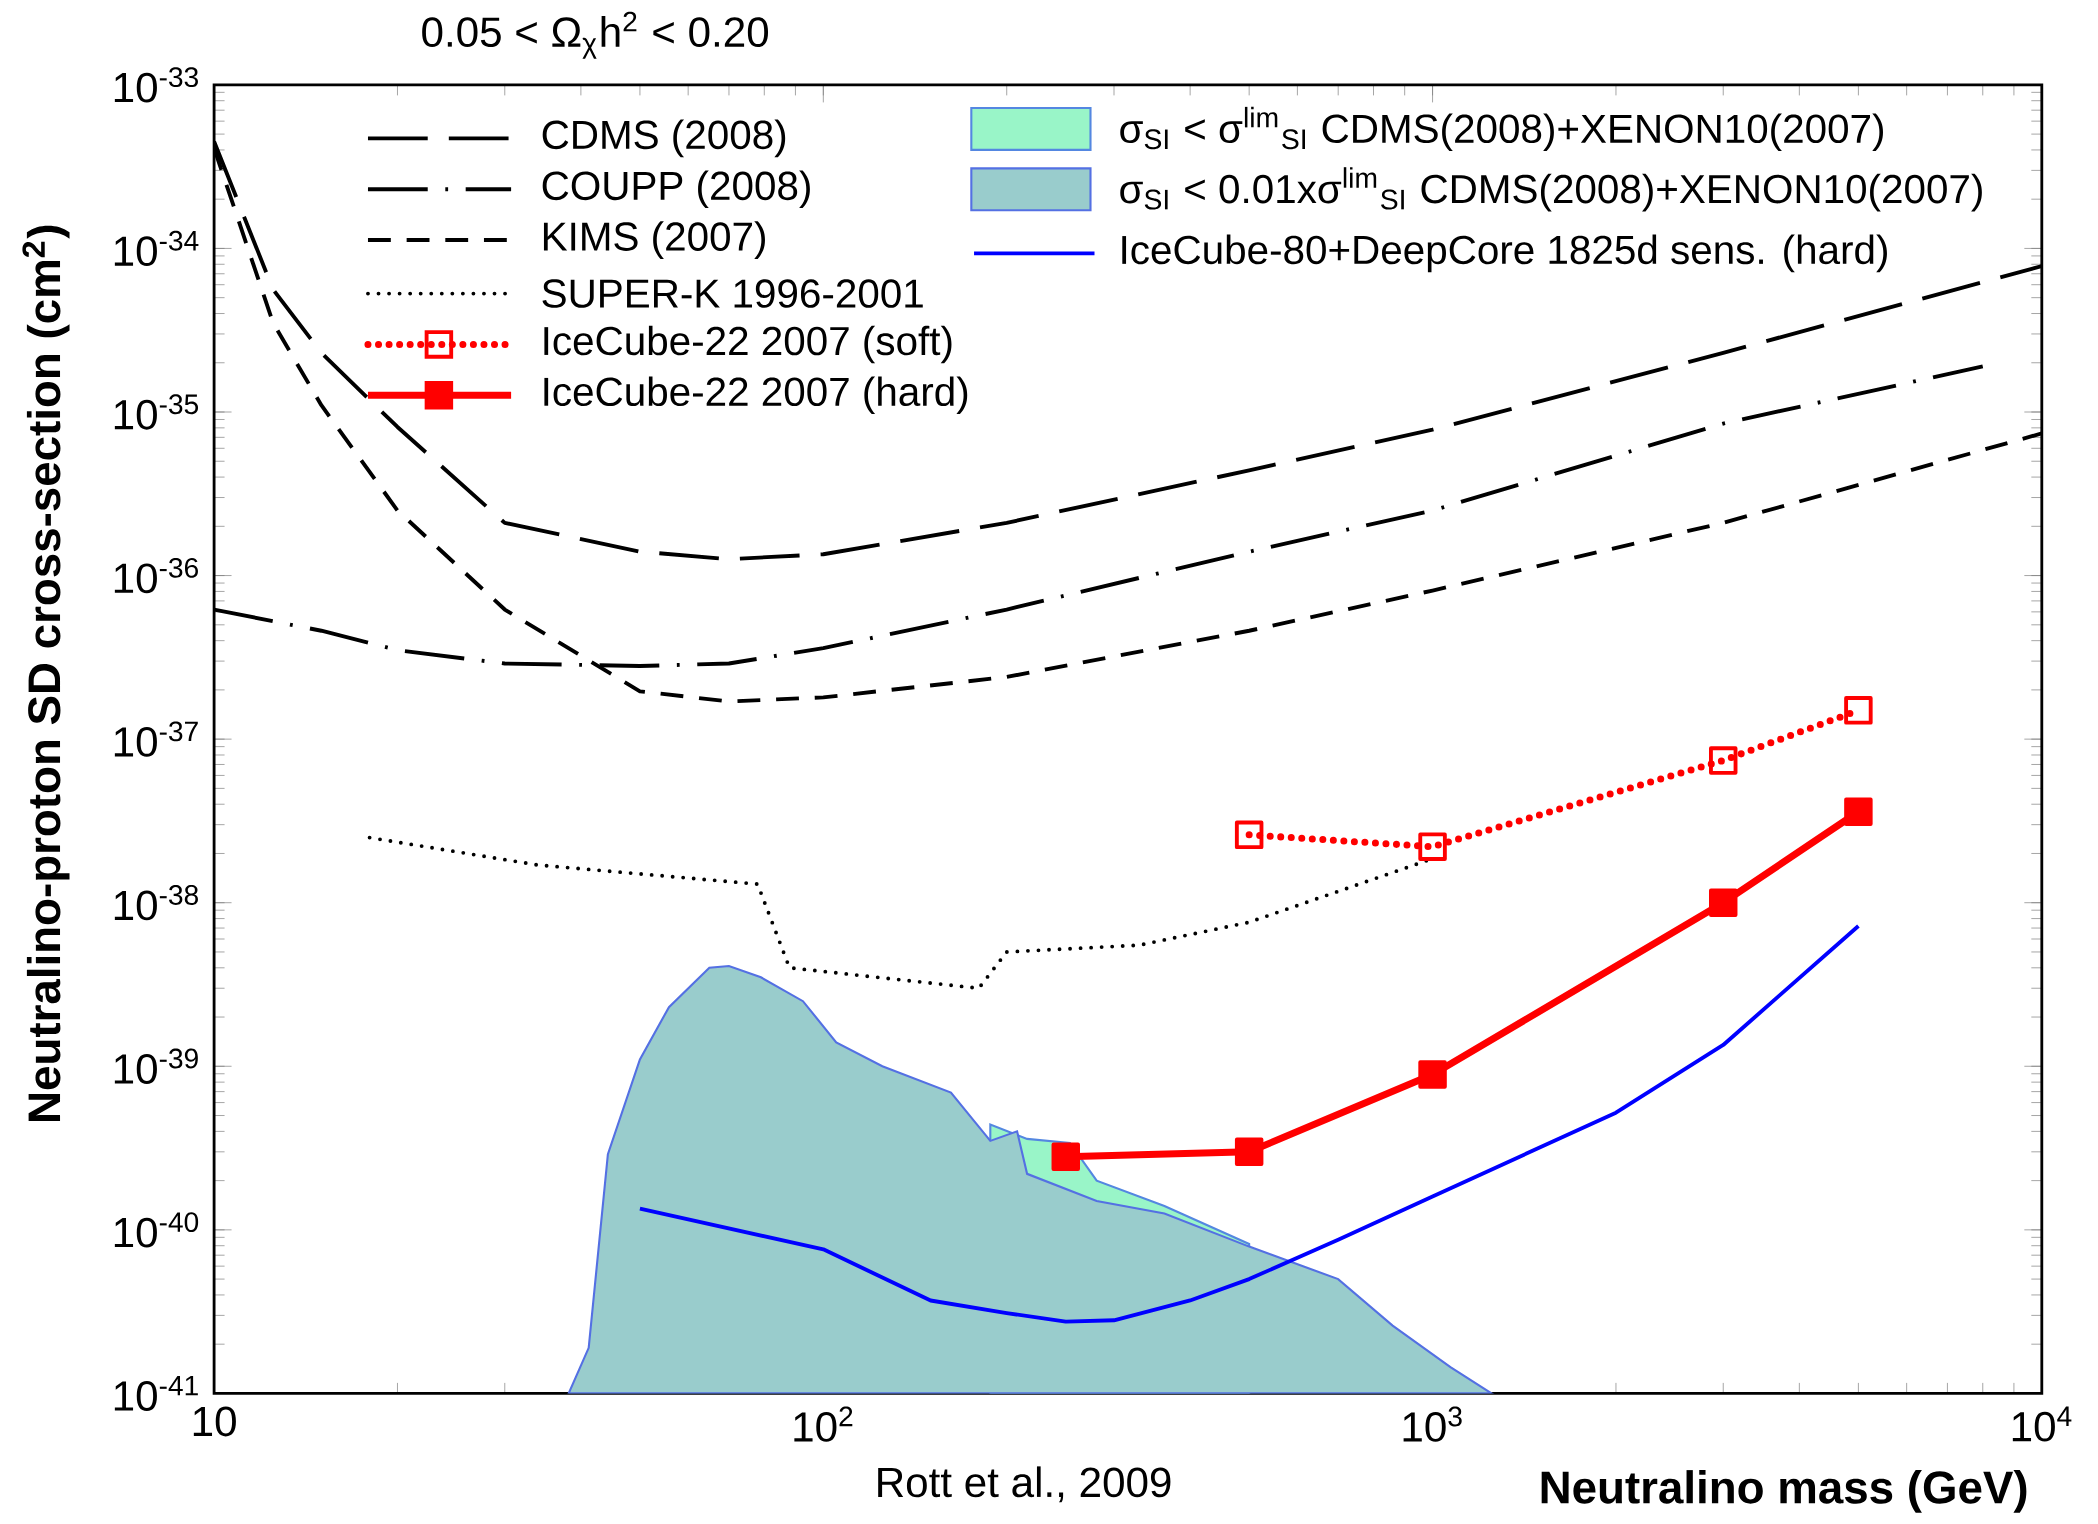  I want to click on x-tick-label: 10$^{3}$, so click(1432, 1424).